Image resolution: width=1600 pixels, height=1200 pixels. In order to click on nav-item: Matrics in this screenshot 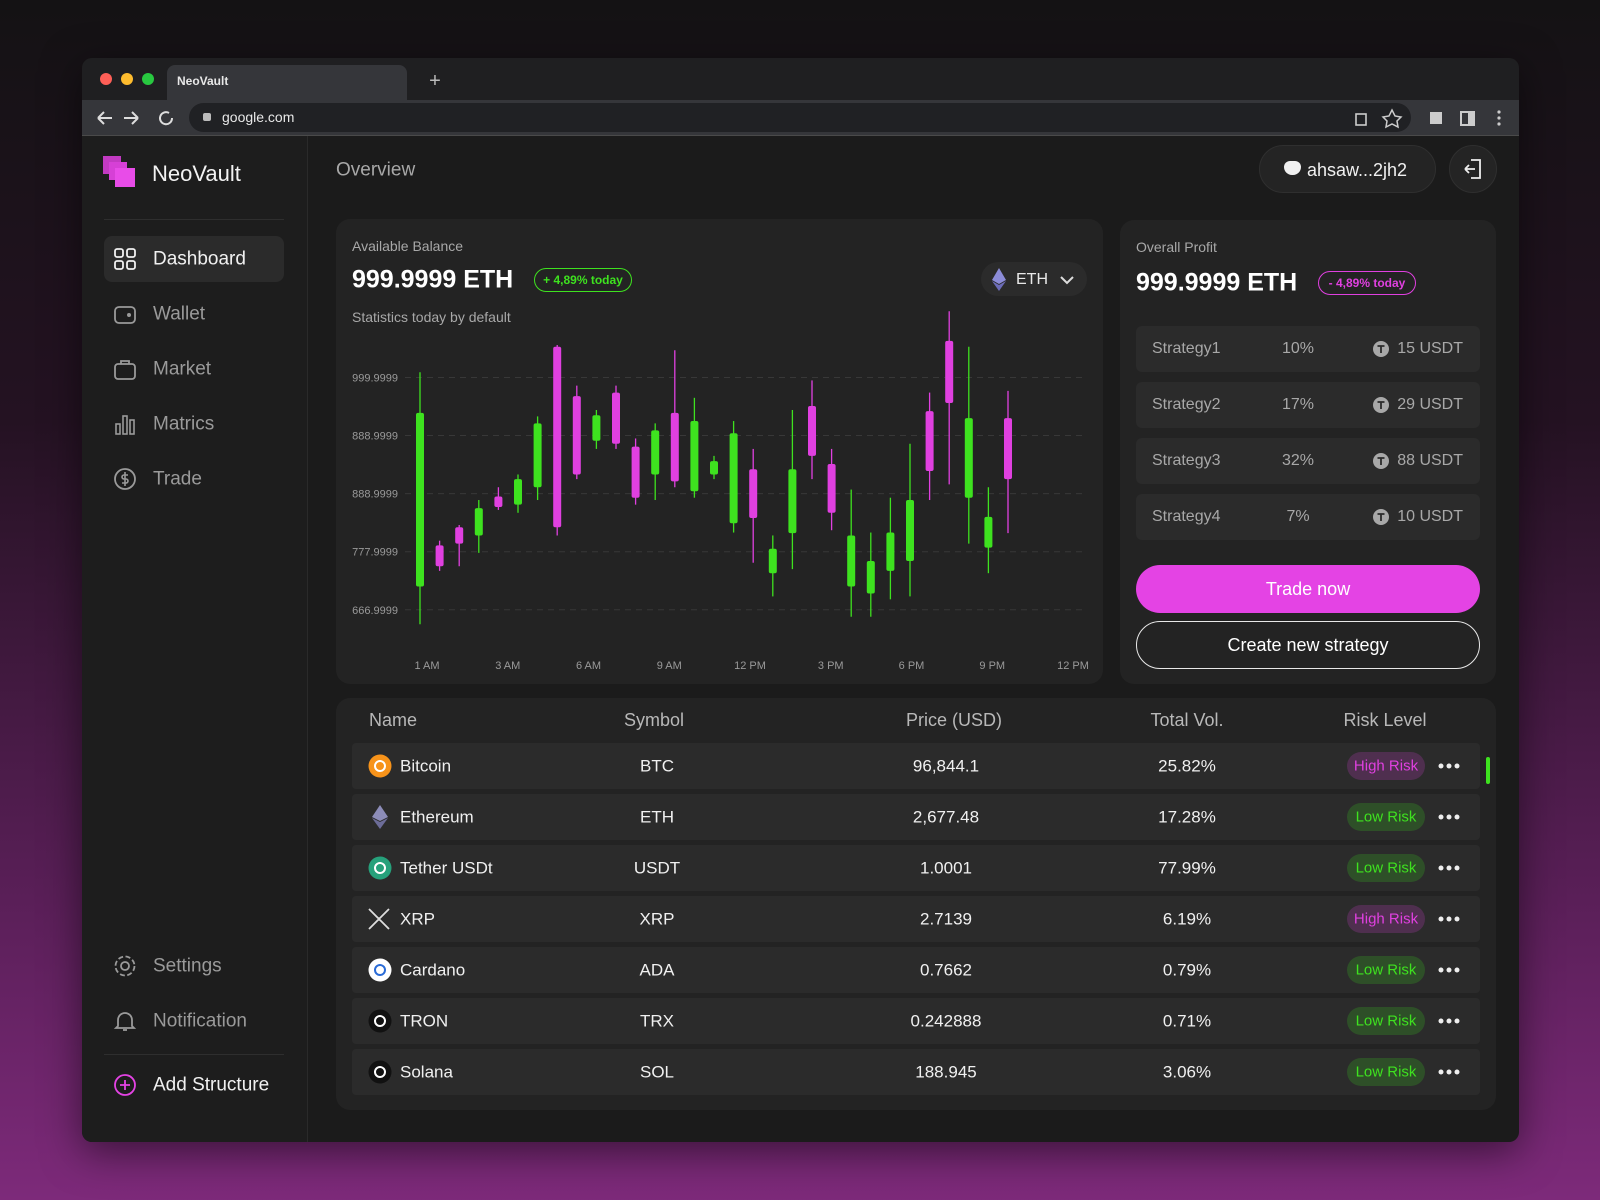, I will do `click(184, 424)`.